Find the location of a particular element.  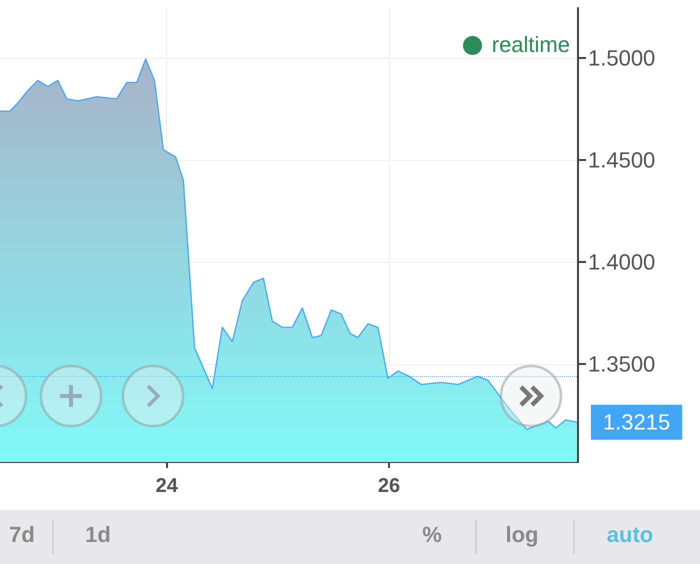

y-tick-label: 1.4500 is located at coordinates (622, 160).